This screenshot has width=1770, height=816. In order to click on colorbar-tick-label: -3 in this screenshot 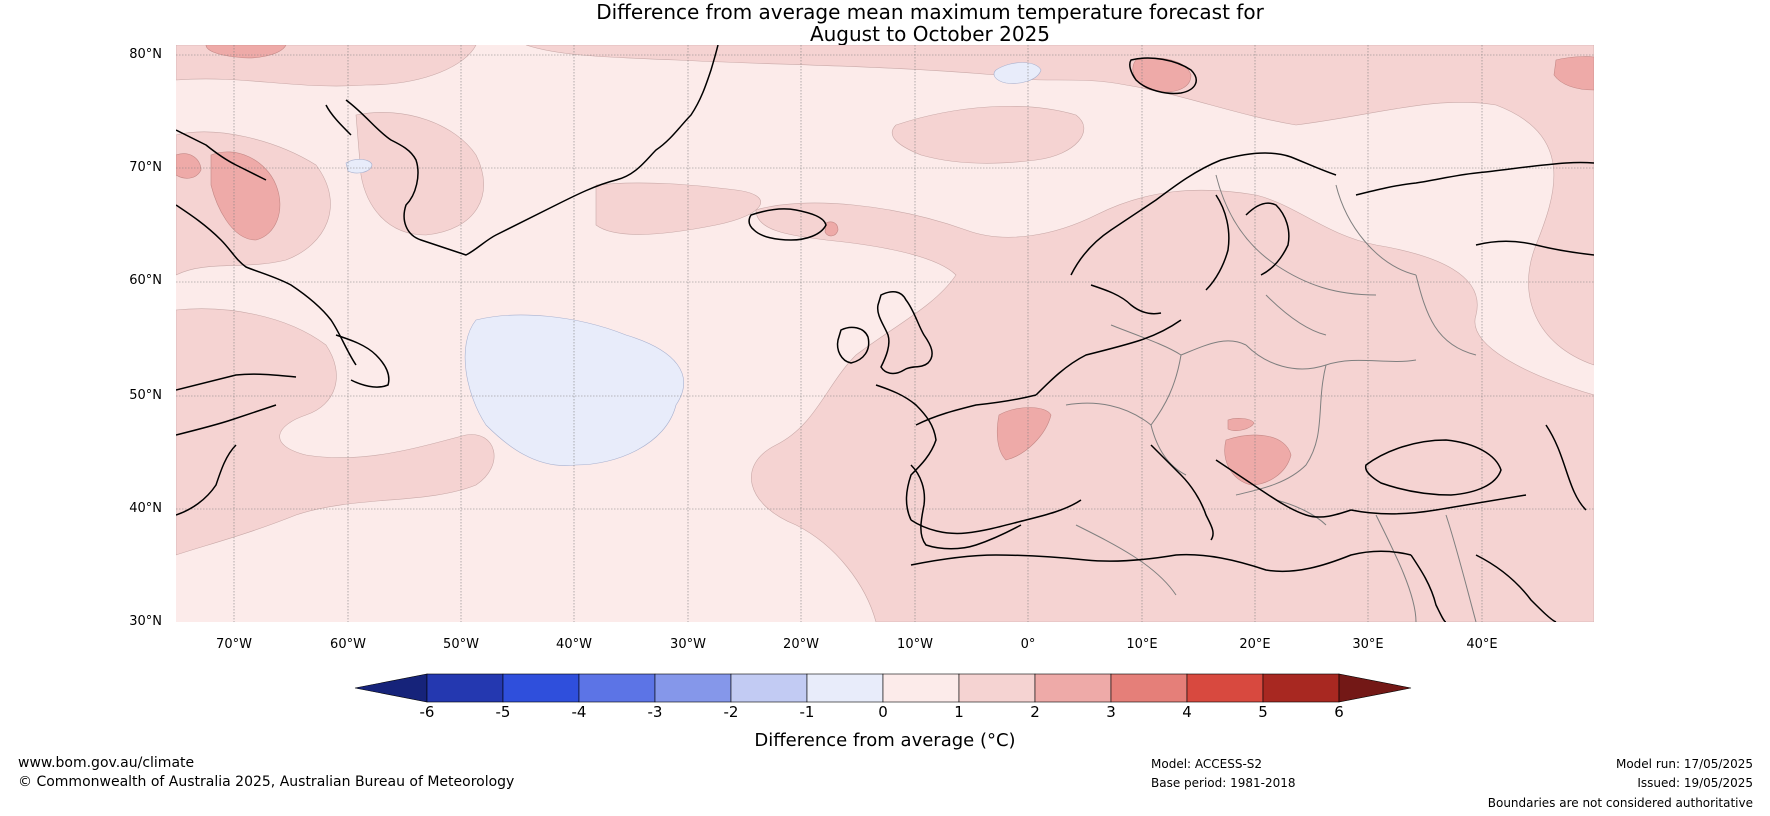, I will do `click(655, 712)`.